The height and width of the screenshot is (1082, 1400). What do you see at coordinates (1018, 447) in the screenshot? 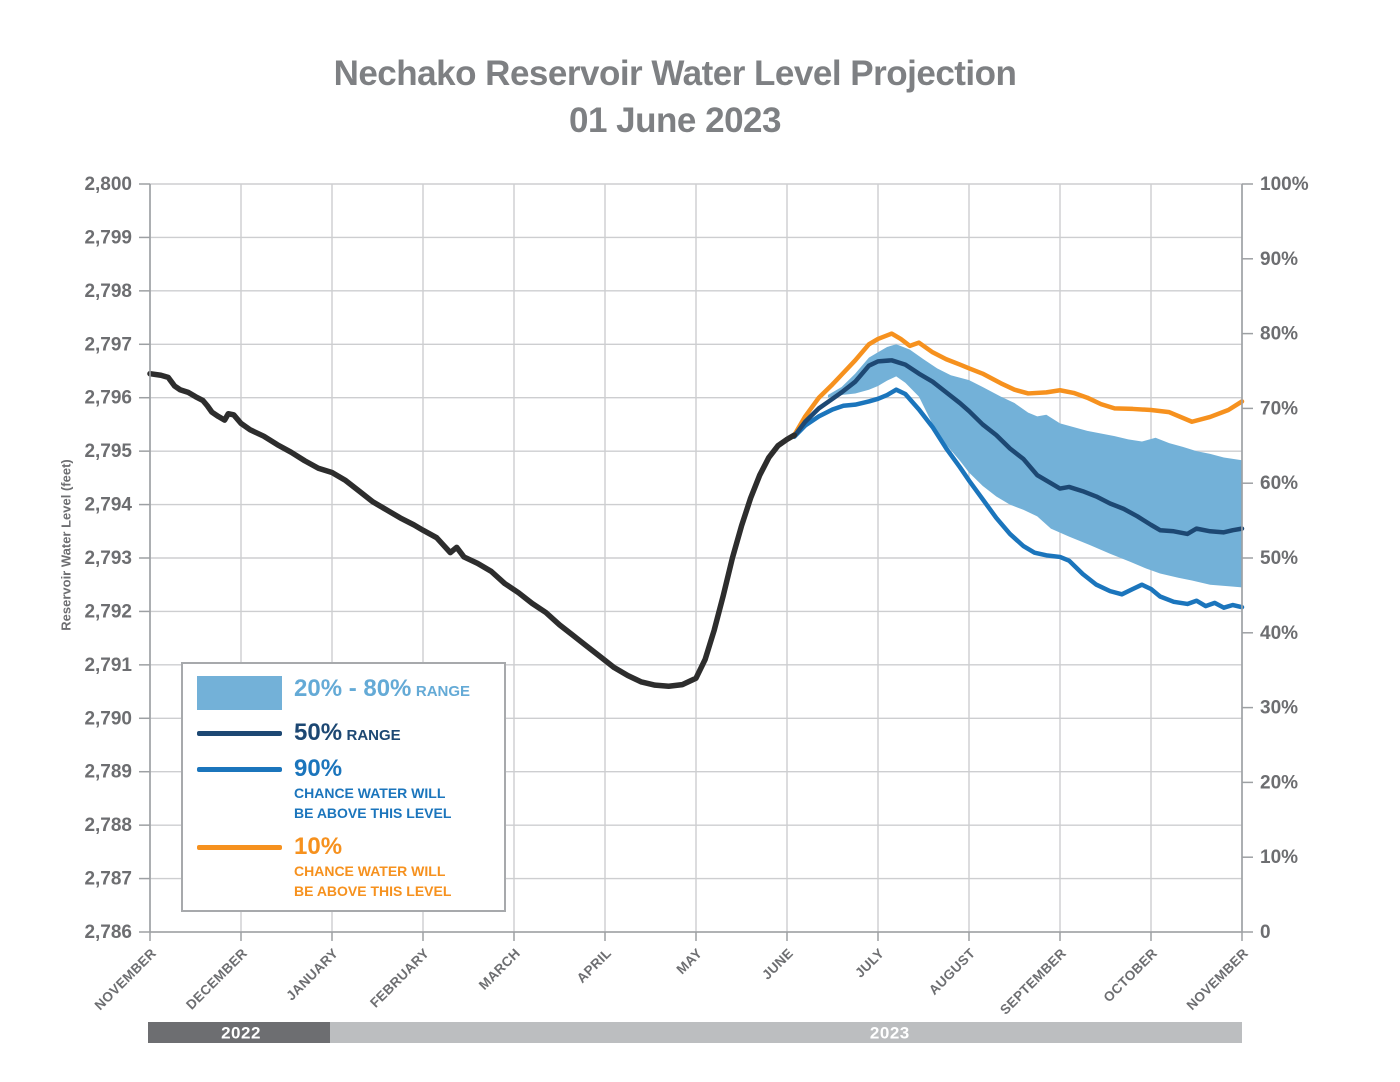
I see `series-50-range` at bounding box center [1018, 447].